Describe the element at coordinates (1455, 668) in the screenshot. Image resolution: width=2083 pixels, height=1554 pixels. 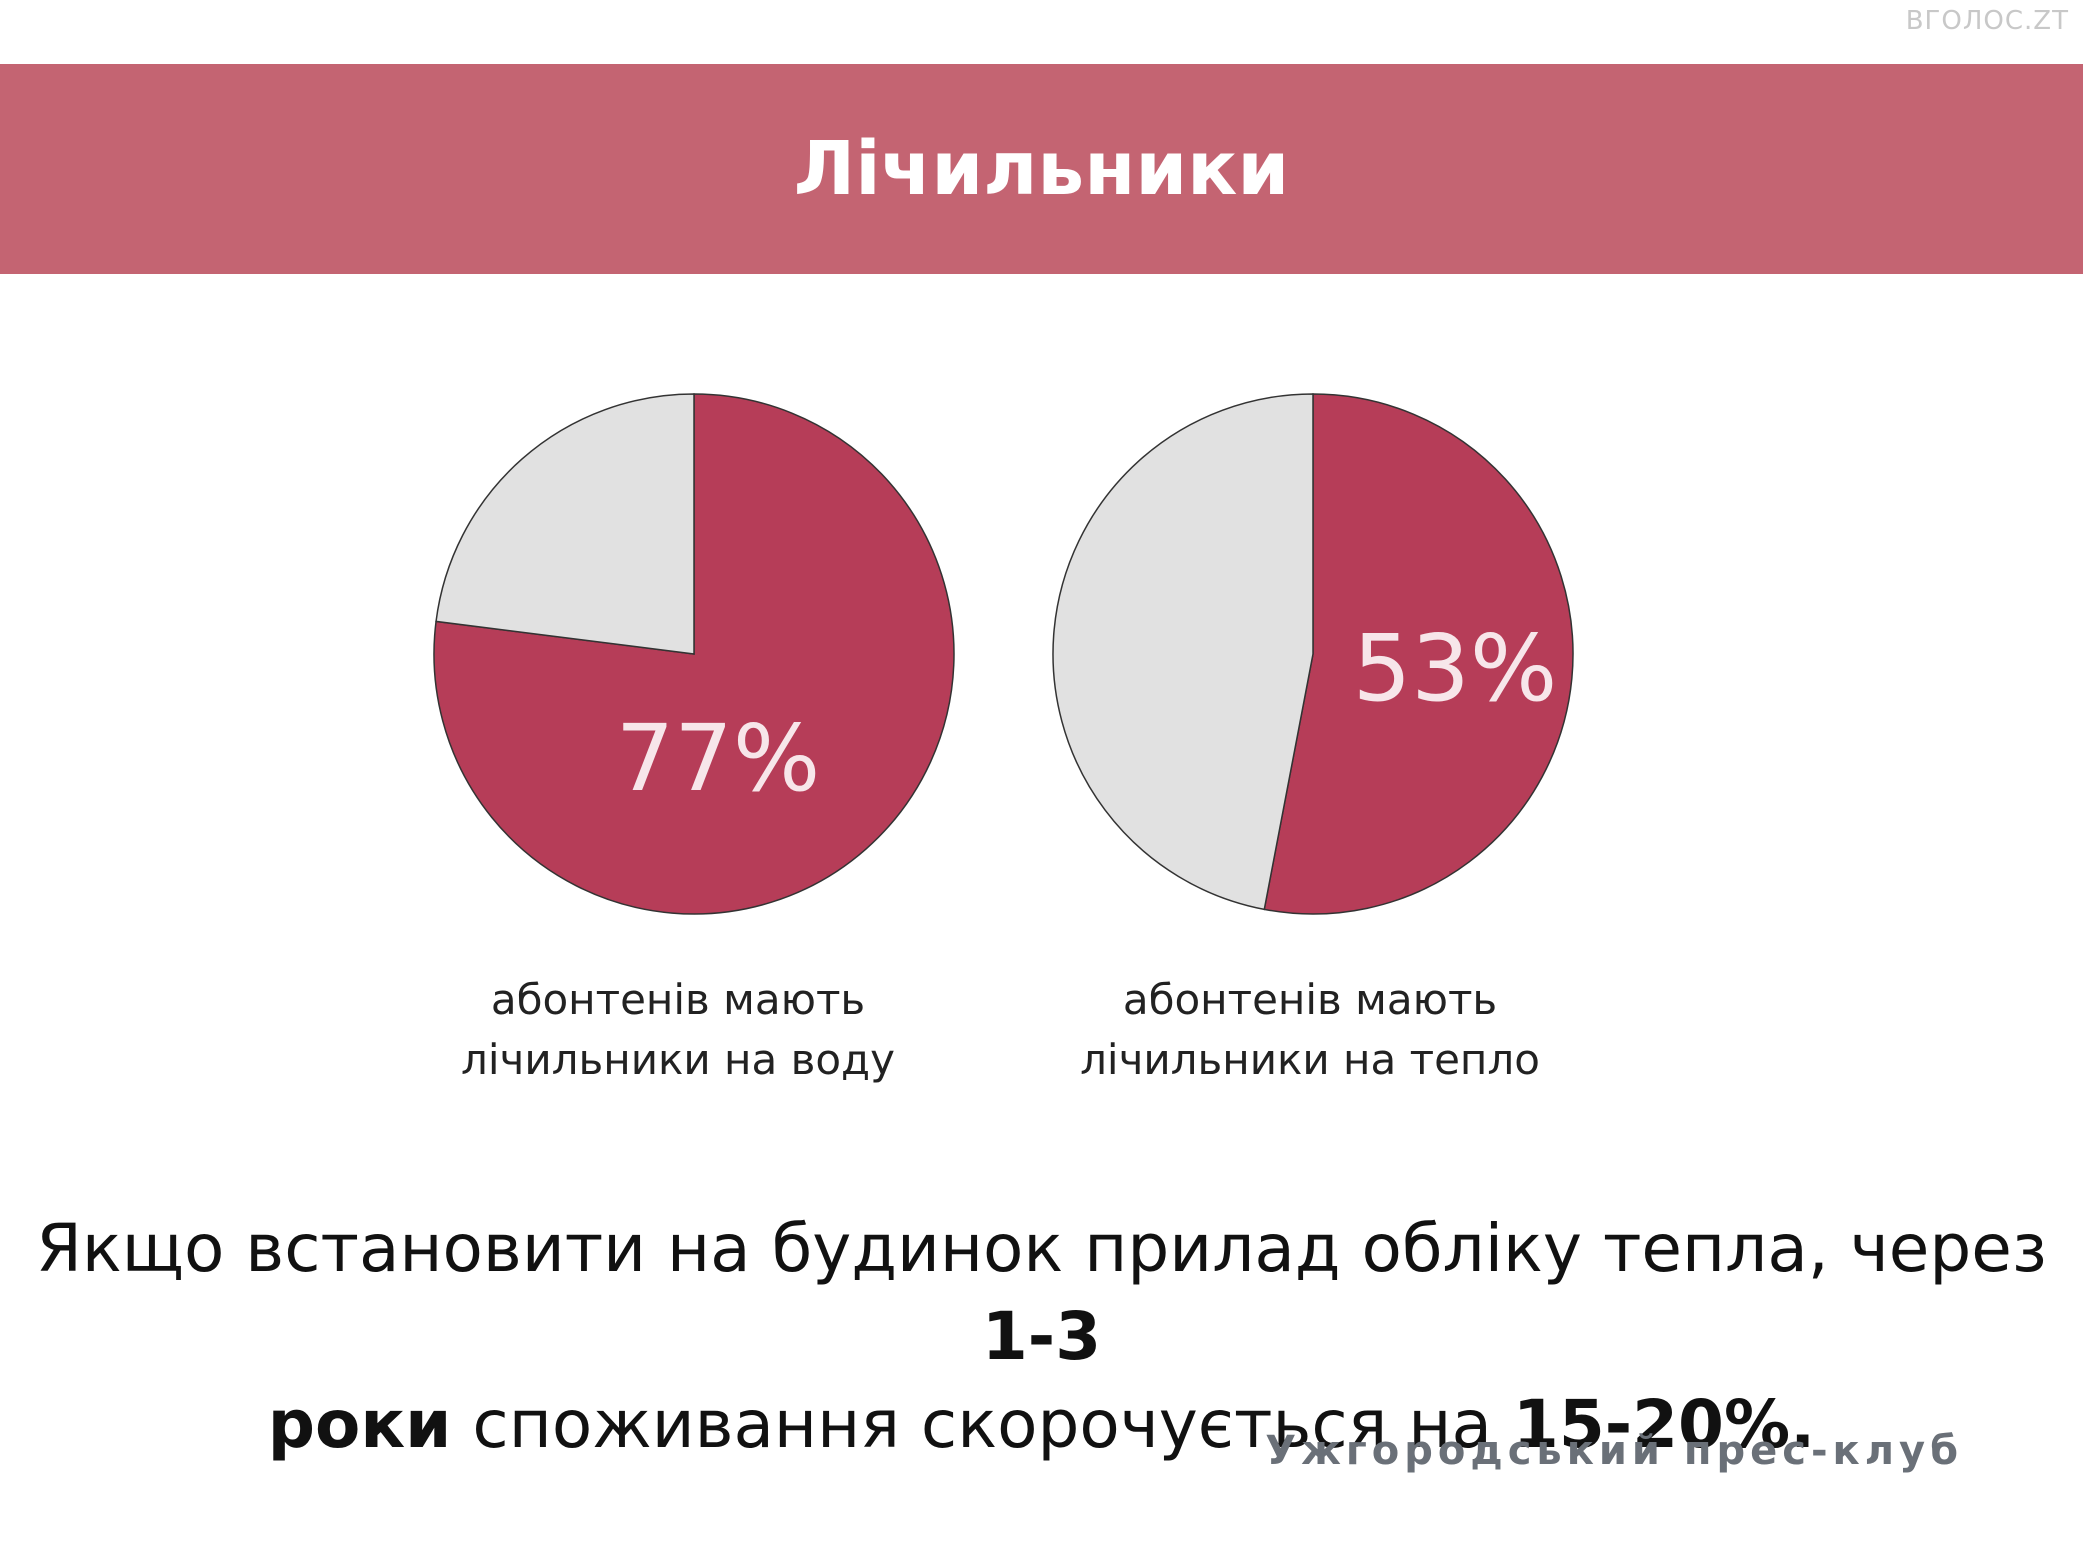
I see `pie-label-heat: 53%` at that location.